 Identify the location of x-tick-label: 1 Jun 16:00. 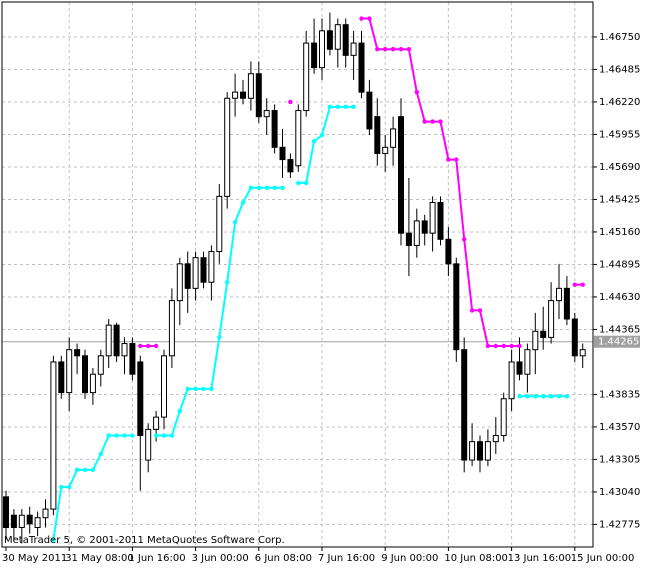
(156, 558).